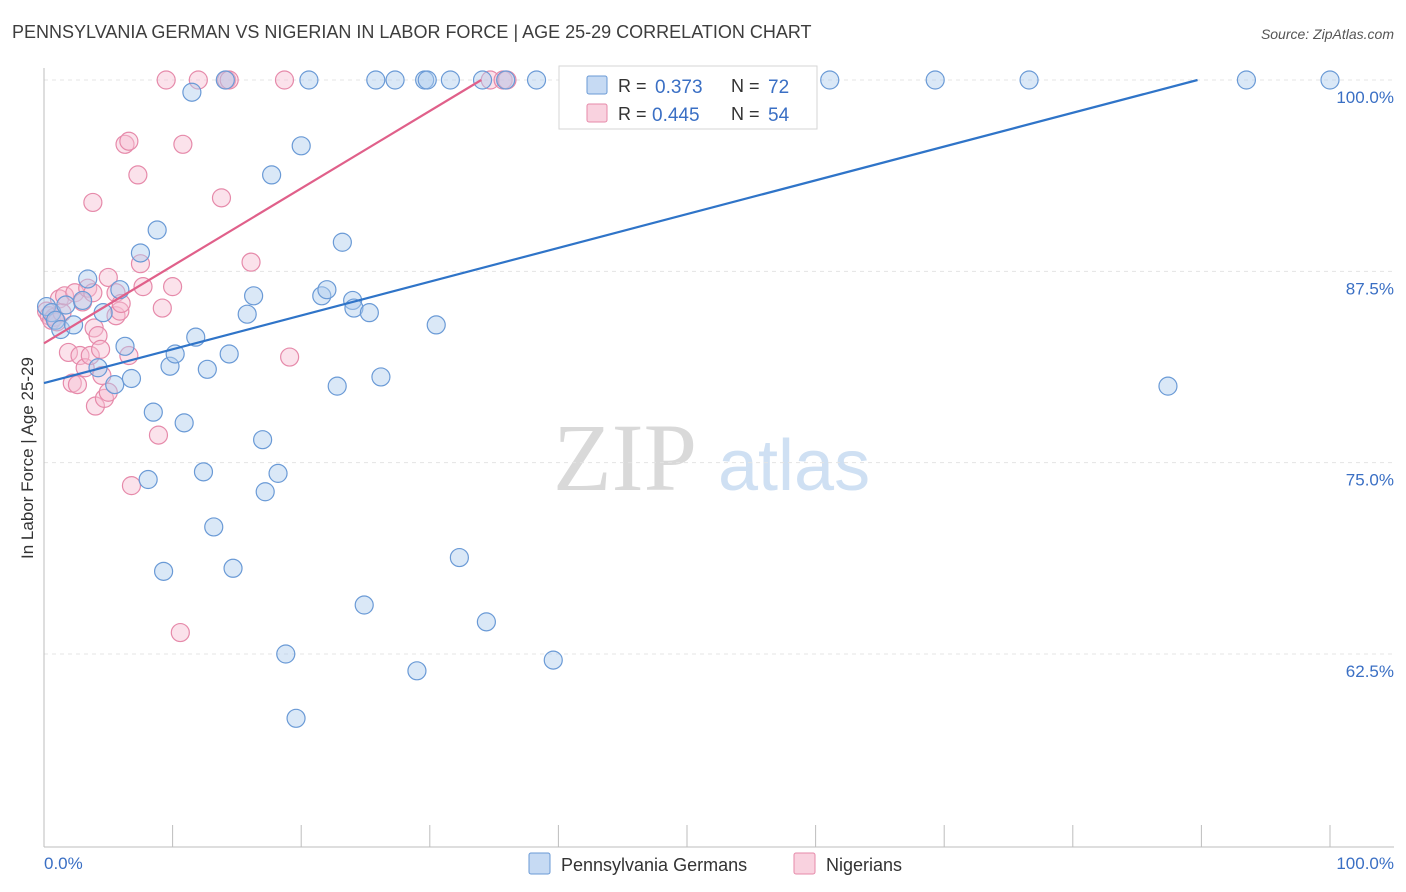 The width and height of the screenshot is (1406, 892). Describe the element at coordinates (262, 212) in the screenshot. I see `trend-line-nigerians` at that location.